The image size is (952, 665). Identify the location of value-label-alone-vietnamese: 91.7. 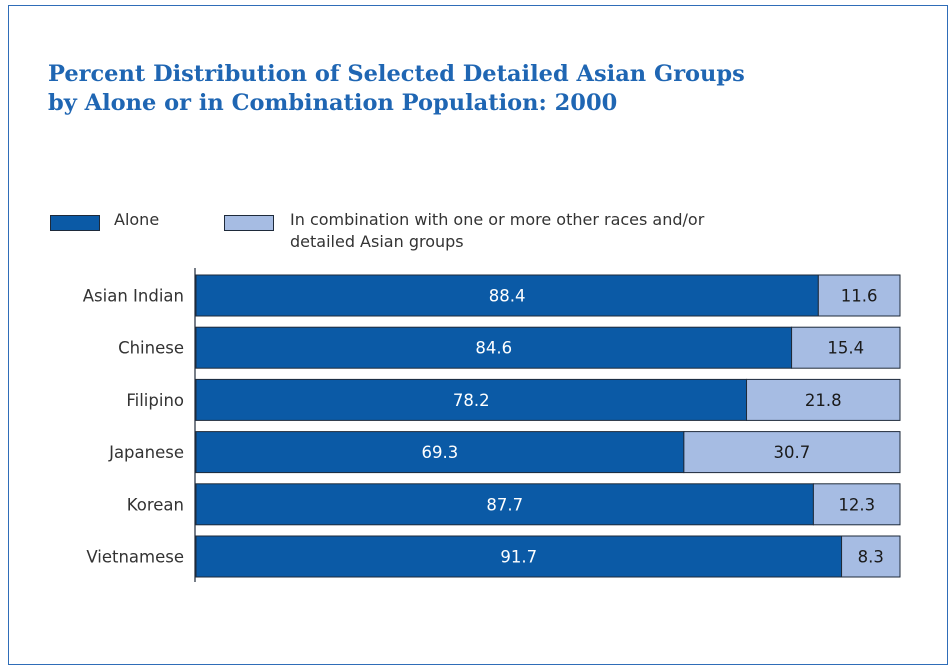
(518, 557).